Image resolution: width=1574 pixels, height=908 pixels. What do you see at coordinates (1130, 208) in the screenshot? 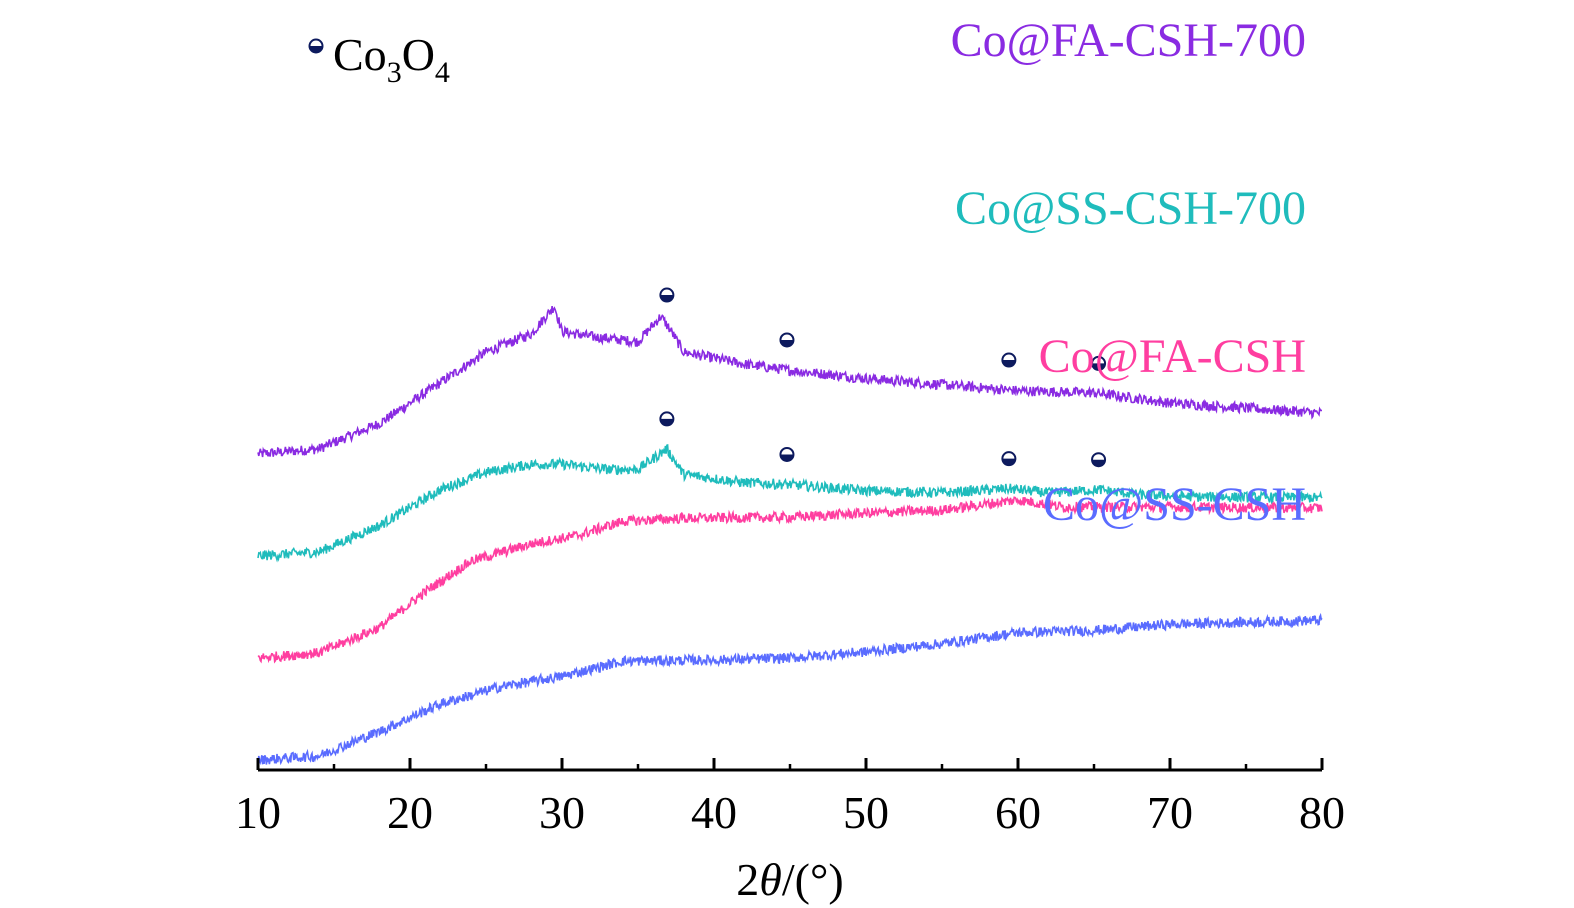
I see `series-label: Co@SS-CSH-700` at bounding box center [1130, 208].